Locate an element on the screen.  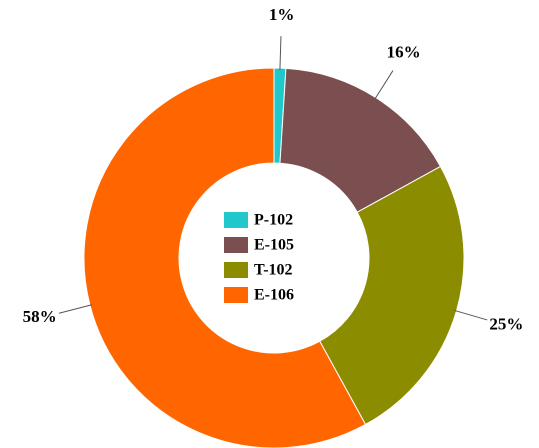
data-label: 1% is located at coordinates (282, 14).